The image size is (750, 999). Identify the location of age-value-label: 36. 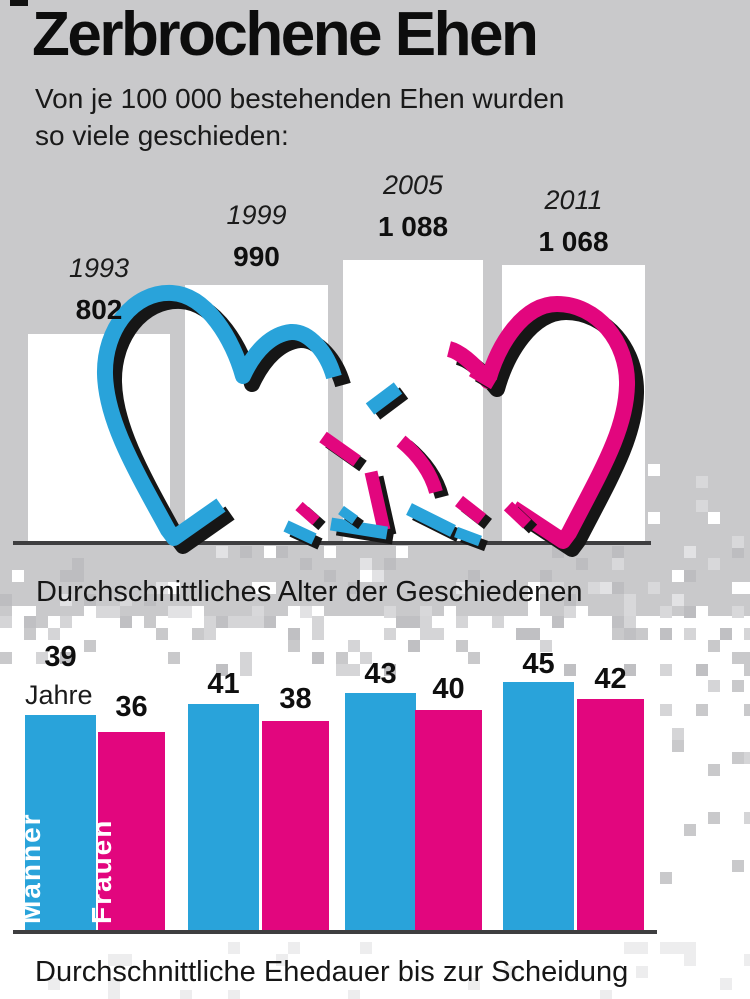
(131, 707).